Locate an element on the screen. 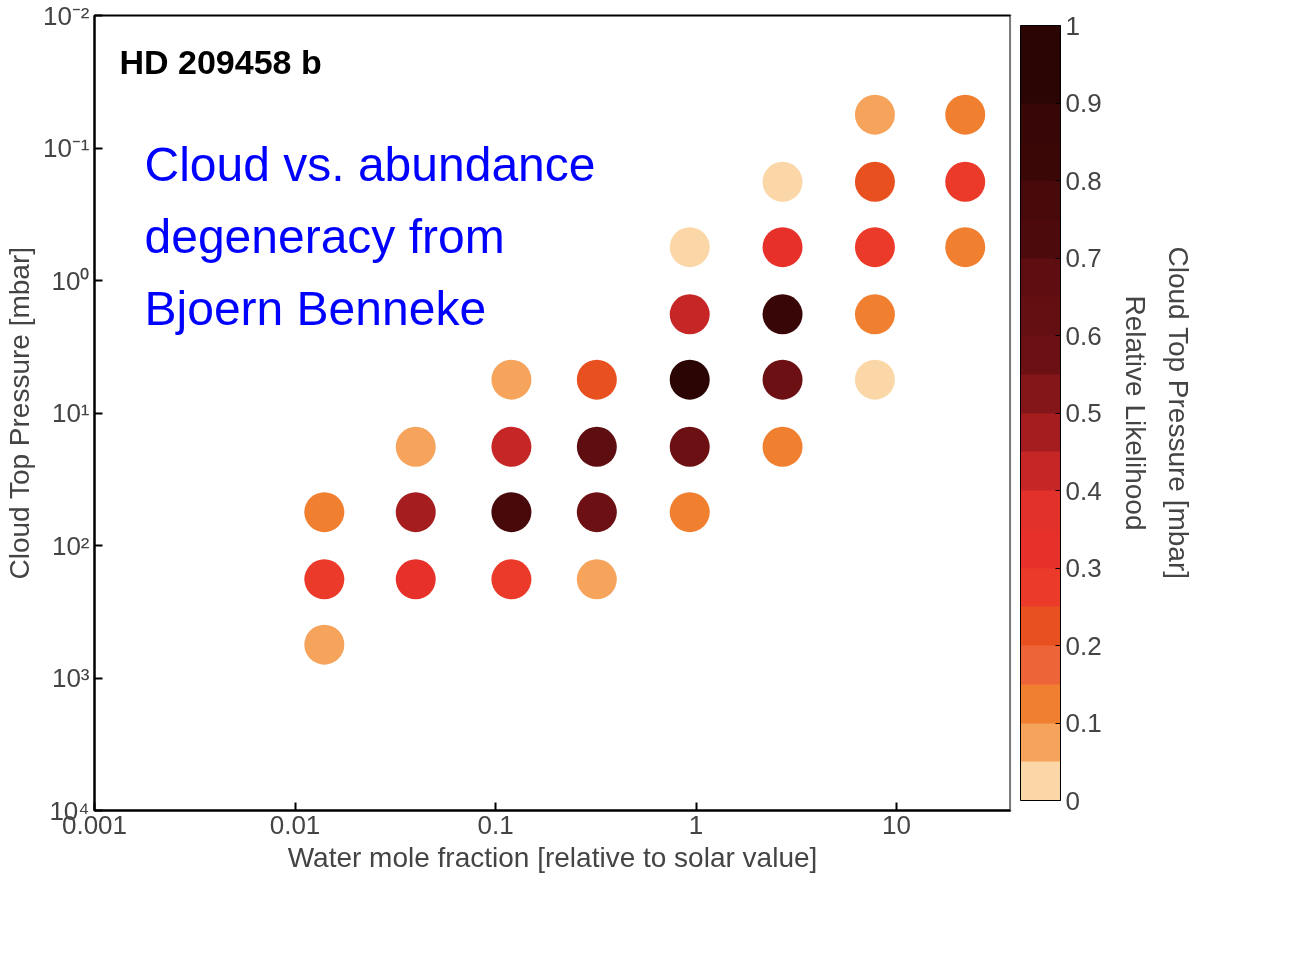  color-bar-title: Relative Likelihood Cloud Top Pressure [mbar] is located at coordinates (1156, 413).